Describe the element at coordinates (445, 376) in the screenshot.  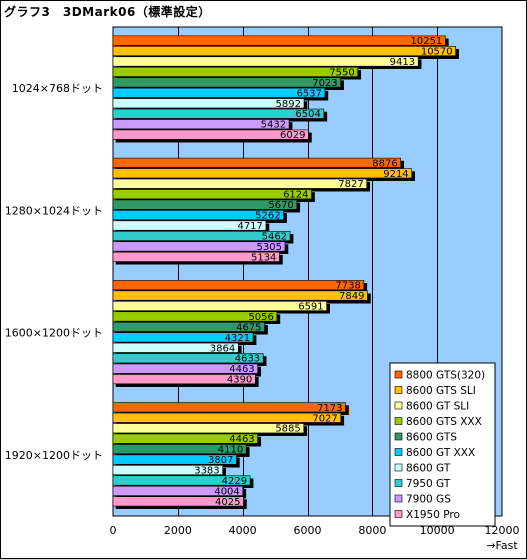
I see `legend-label: 8800 GTS(320)` at that location.